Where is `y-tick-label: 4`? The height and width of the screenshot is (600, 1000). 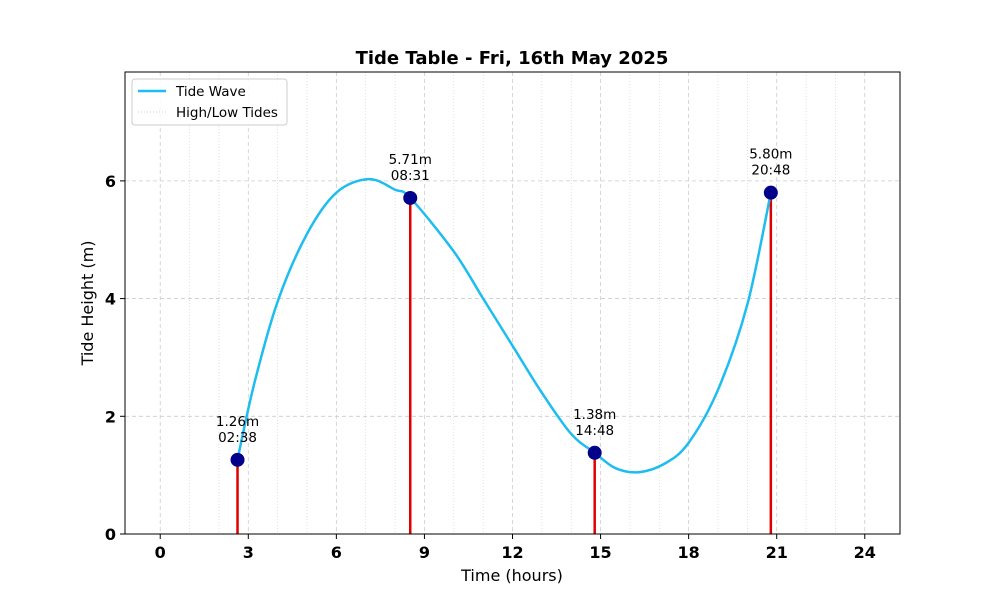 y-tick-label: 4 is located at coordinates (110, 299).